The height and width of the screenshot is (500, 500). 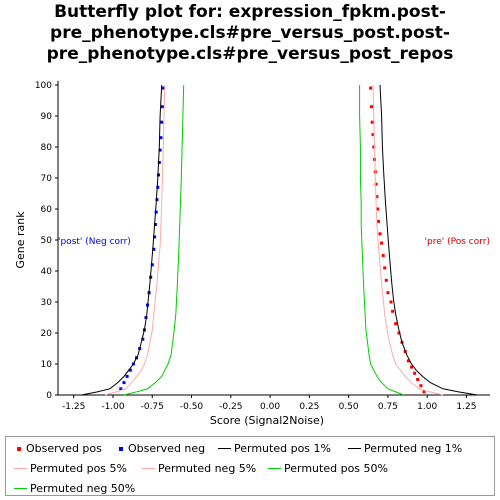 I want to click on chart-title-line-2: pre_phenotype.cls#pre_versus_post.post-, so click(x=250, y=33).